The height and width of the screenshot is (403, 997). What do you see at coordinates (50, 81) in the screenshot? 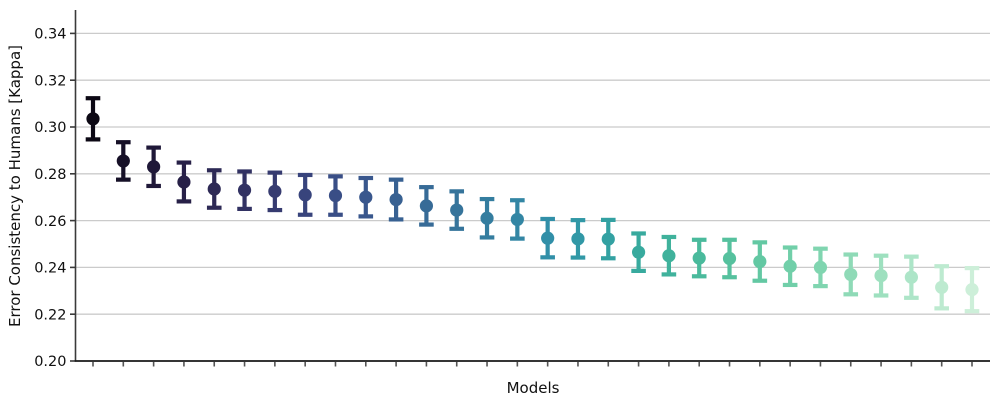
I see `y-tick-label: 0.32` at bounding box center [50, 81].